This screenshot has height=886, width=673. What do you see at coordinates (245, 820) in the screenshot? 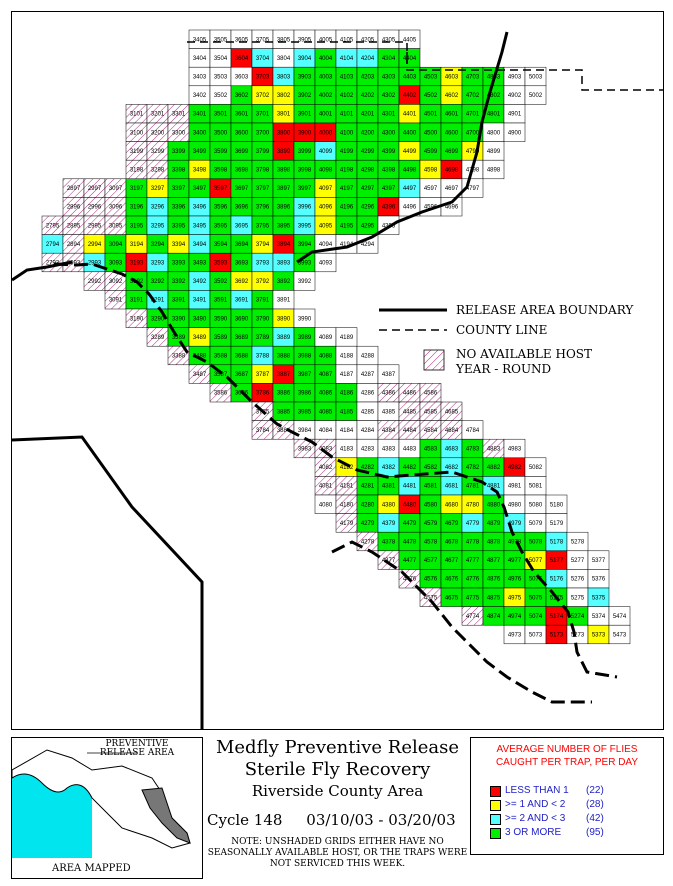
I see `cycle-label: Cycle 148` at bounding box center [245, 820].